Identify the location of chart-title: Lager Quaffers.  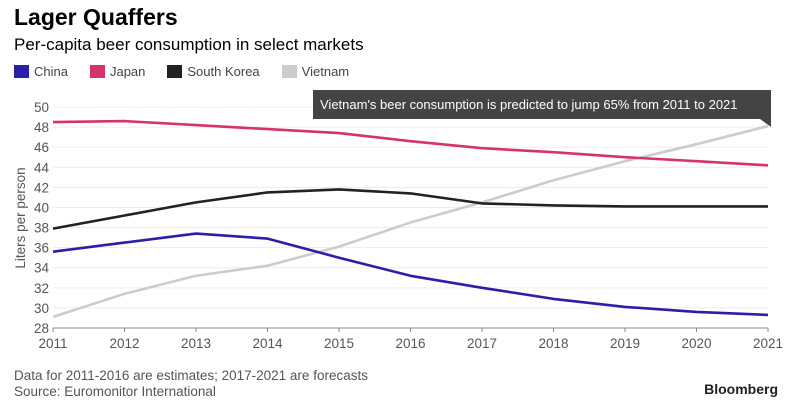
(96, 17).